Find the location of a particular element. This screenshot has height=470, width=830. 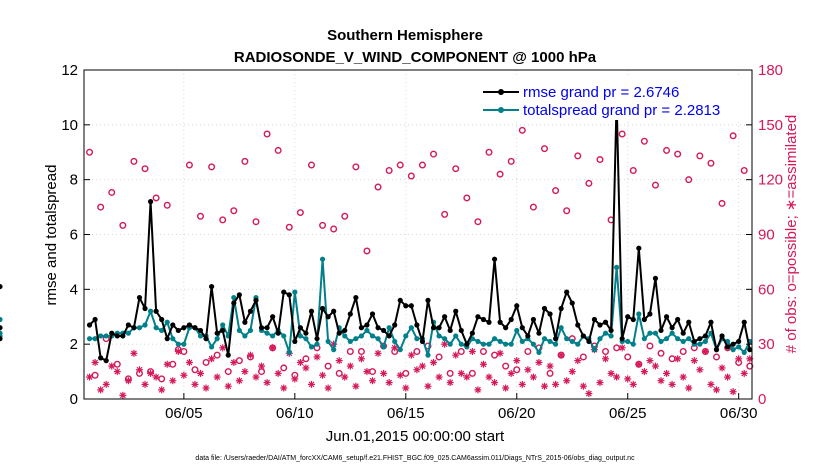

y-tick-label-left: 6 is located at coordinates (74, 235).